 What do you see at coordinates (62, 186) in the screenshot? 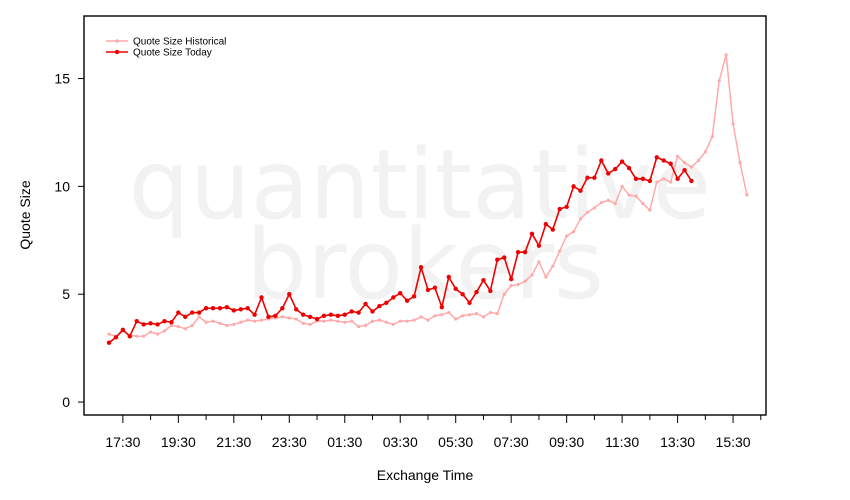
I see `y-tick-label: 10` at bounding box center [62, 186].